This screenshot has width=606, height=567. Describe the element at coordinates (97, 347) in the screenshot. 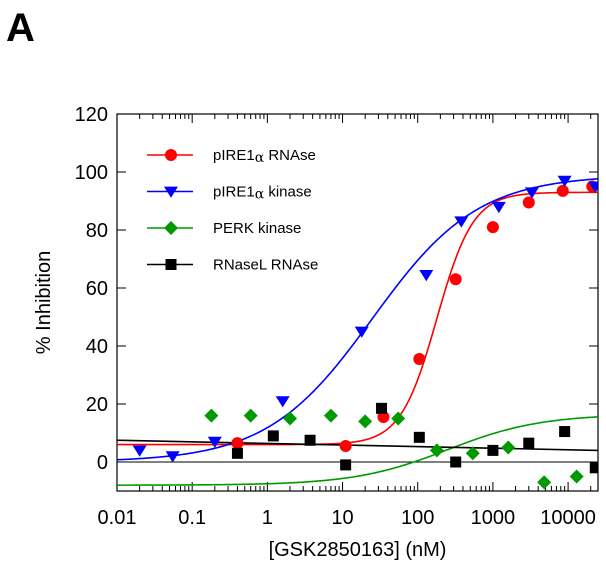

I see `y-tick-label: 40` at that location.